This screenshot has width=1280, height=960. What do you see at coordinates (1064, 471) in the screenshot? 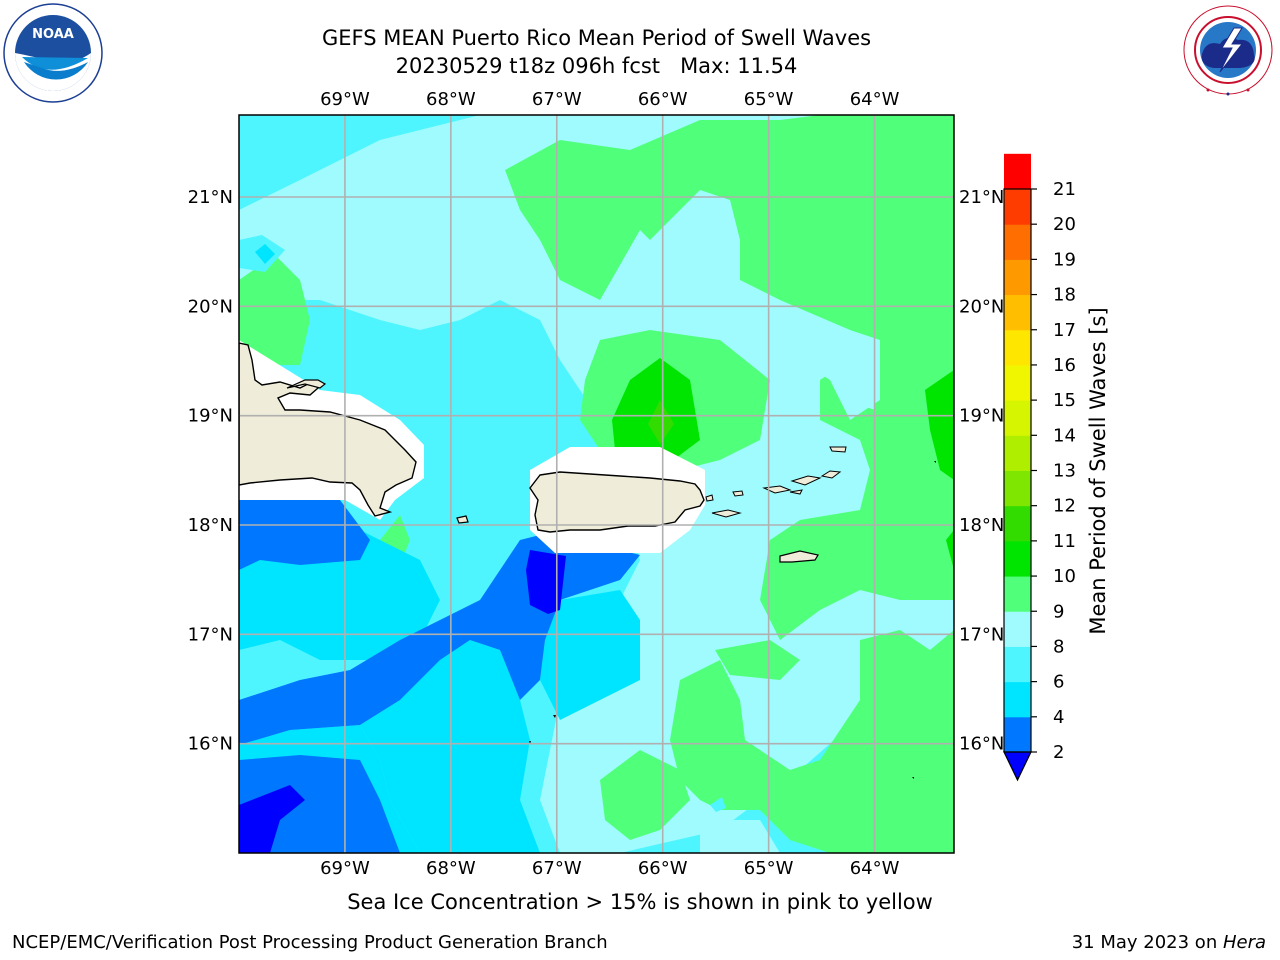
I see `colorbar-tick-label: 13` at bounding box center [1064, 471].